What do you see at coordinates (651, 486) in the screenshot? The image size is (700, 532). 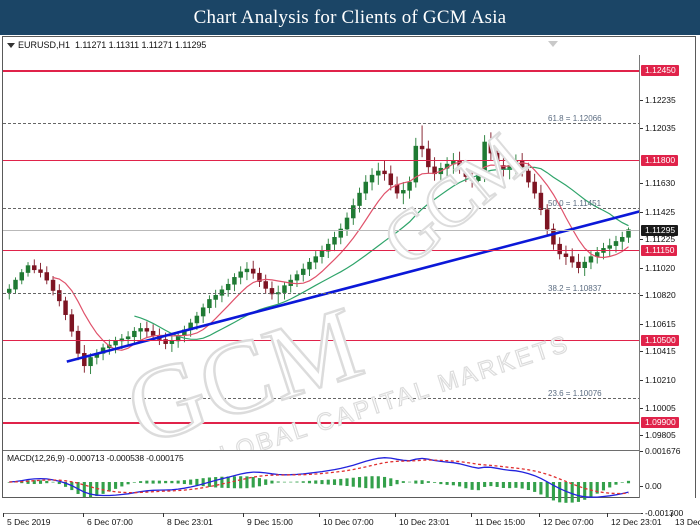 I see `macd-tick: 0.00` at bounding box center [651, 486].